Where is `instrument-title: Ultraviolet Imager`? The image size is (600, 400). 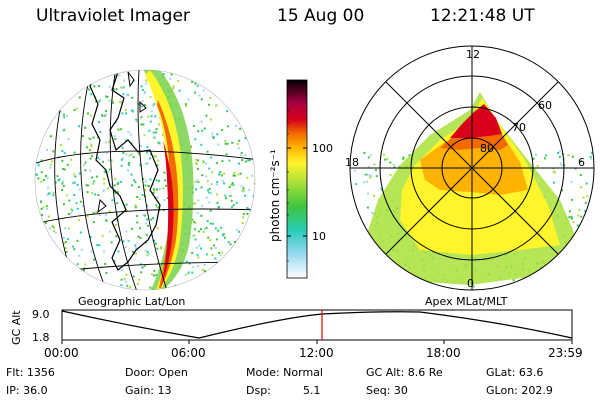 instrument-title: Ultraviolet Imager is located at coordinates (113, 16).